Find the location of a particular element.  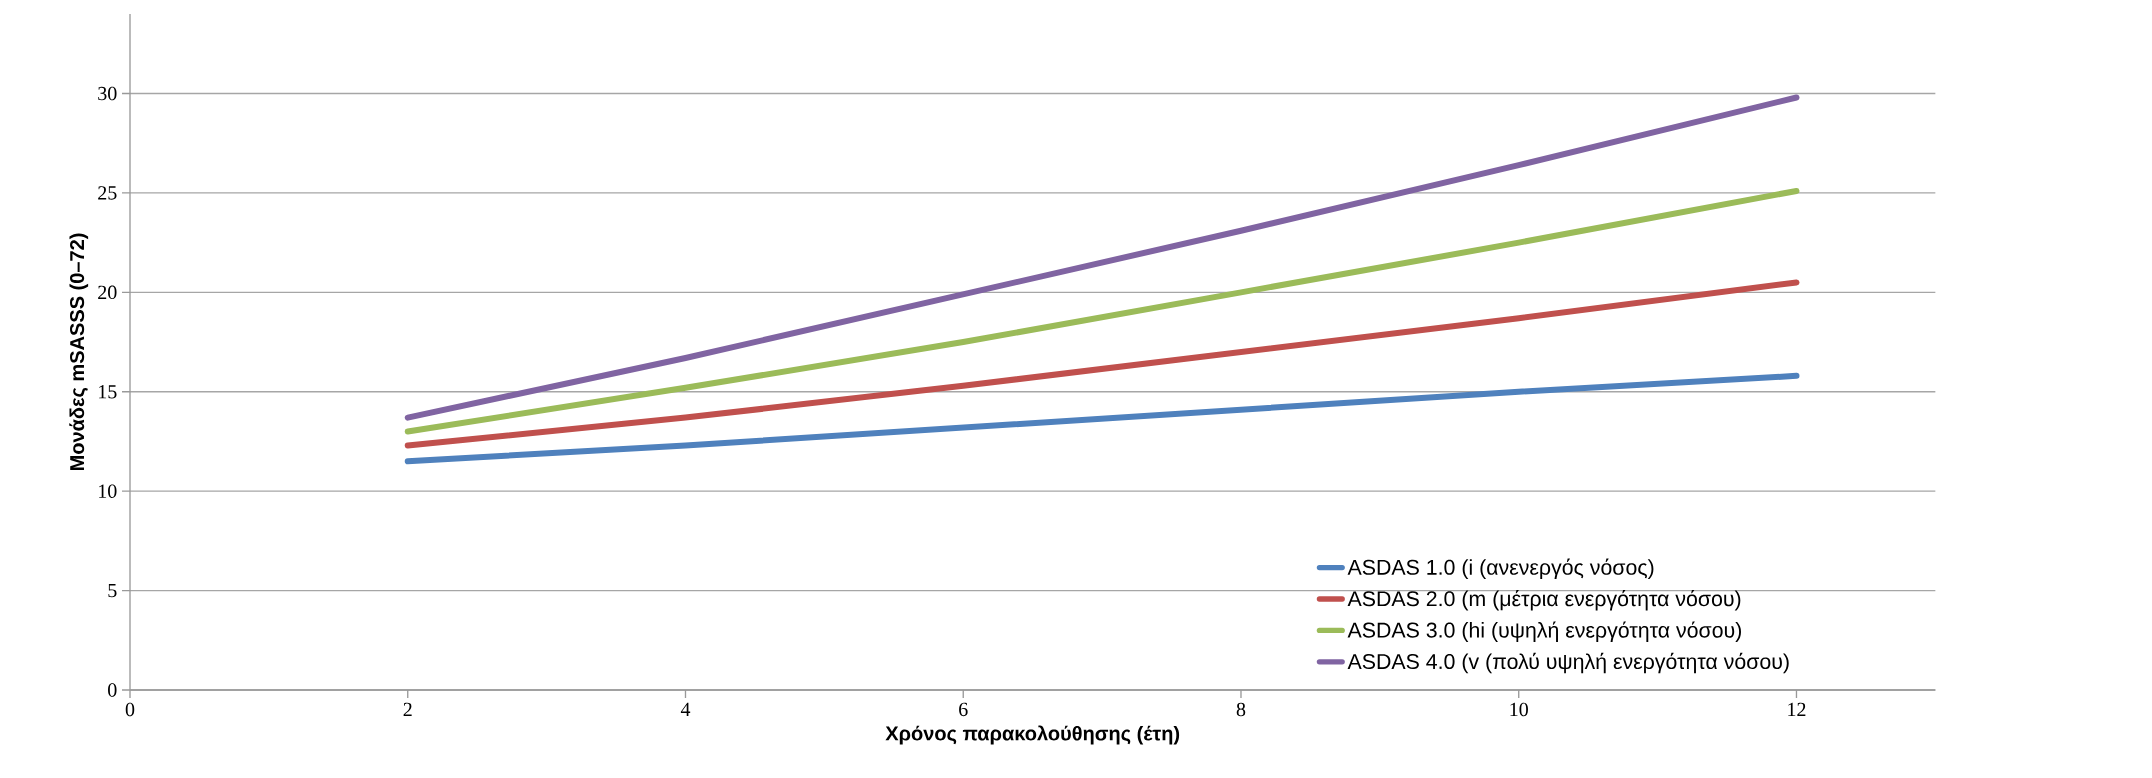

legend-label: ASDAS 2.0 (m (μέτρια ενεργότητα νόσου) is located at coordinates (1544, 600).